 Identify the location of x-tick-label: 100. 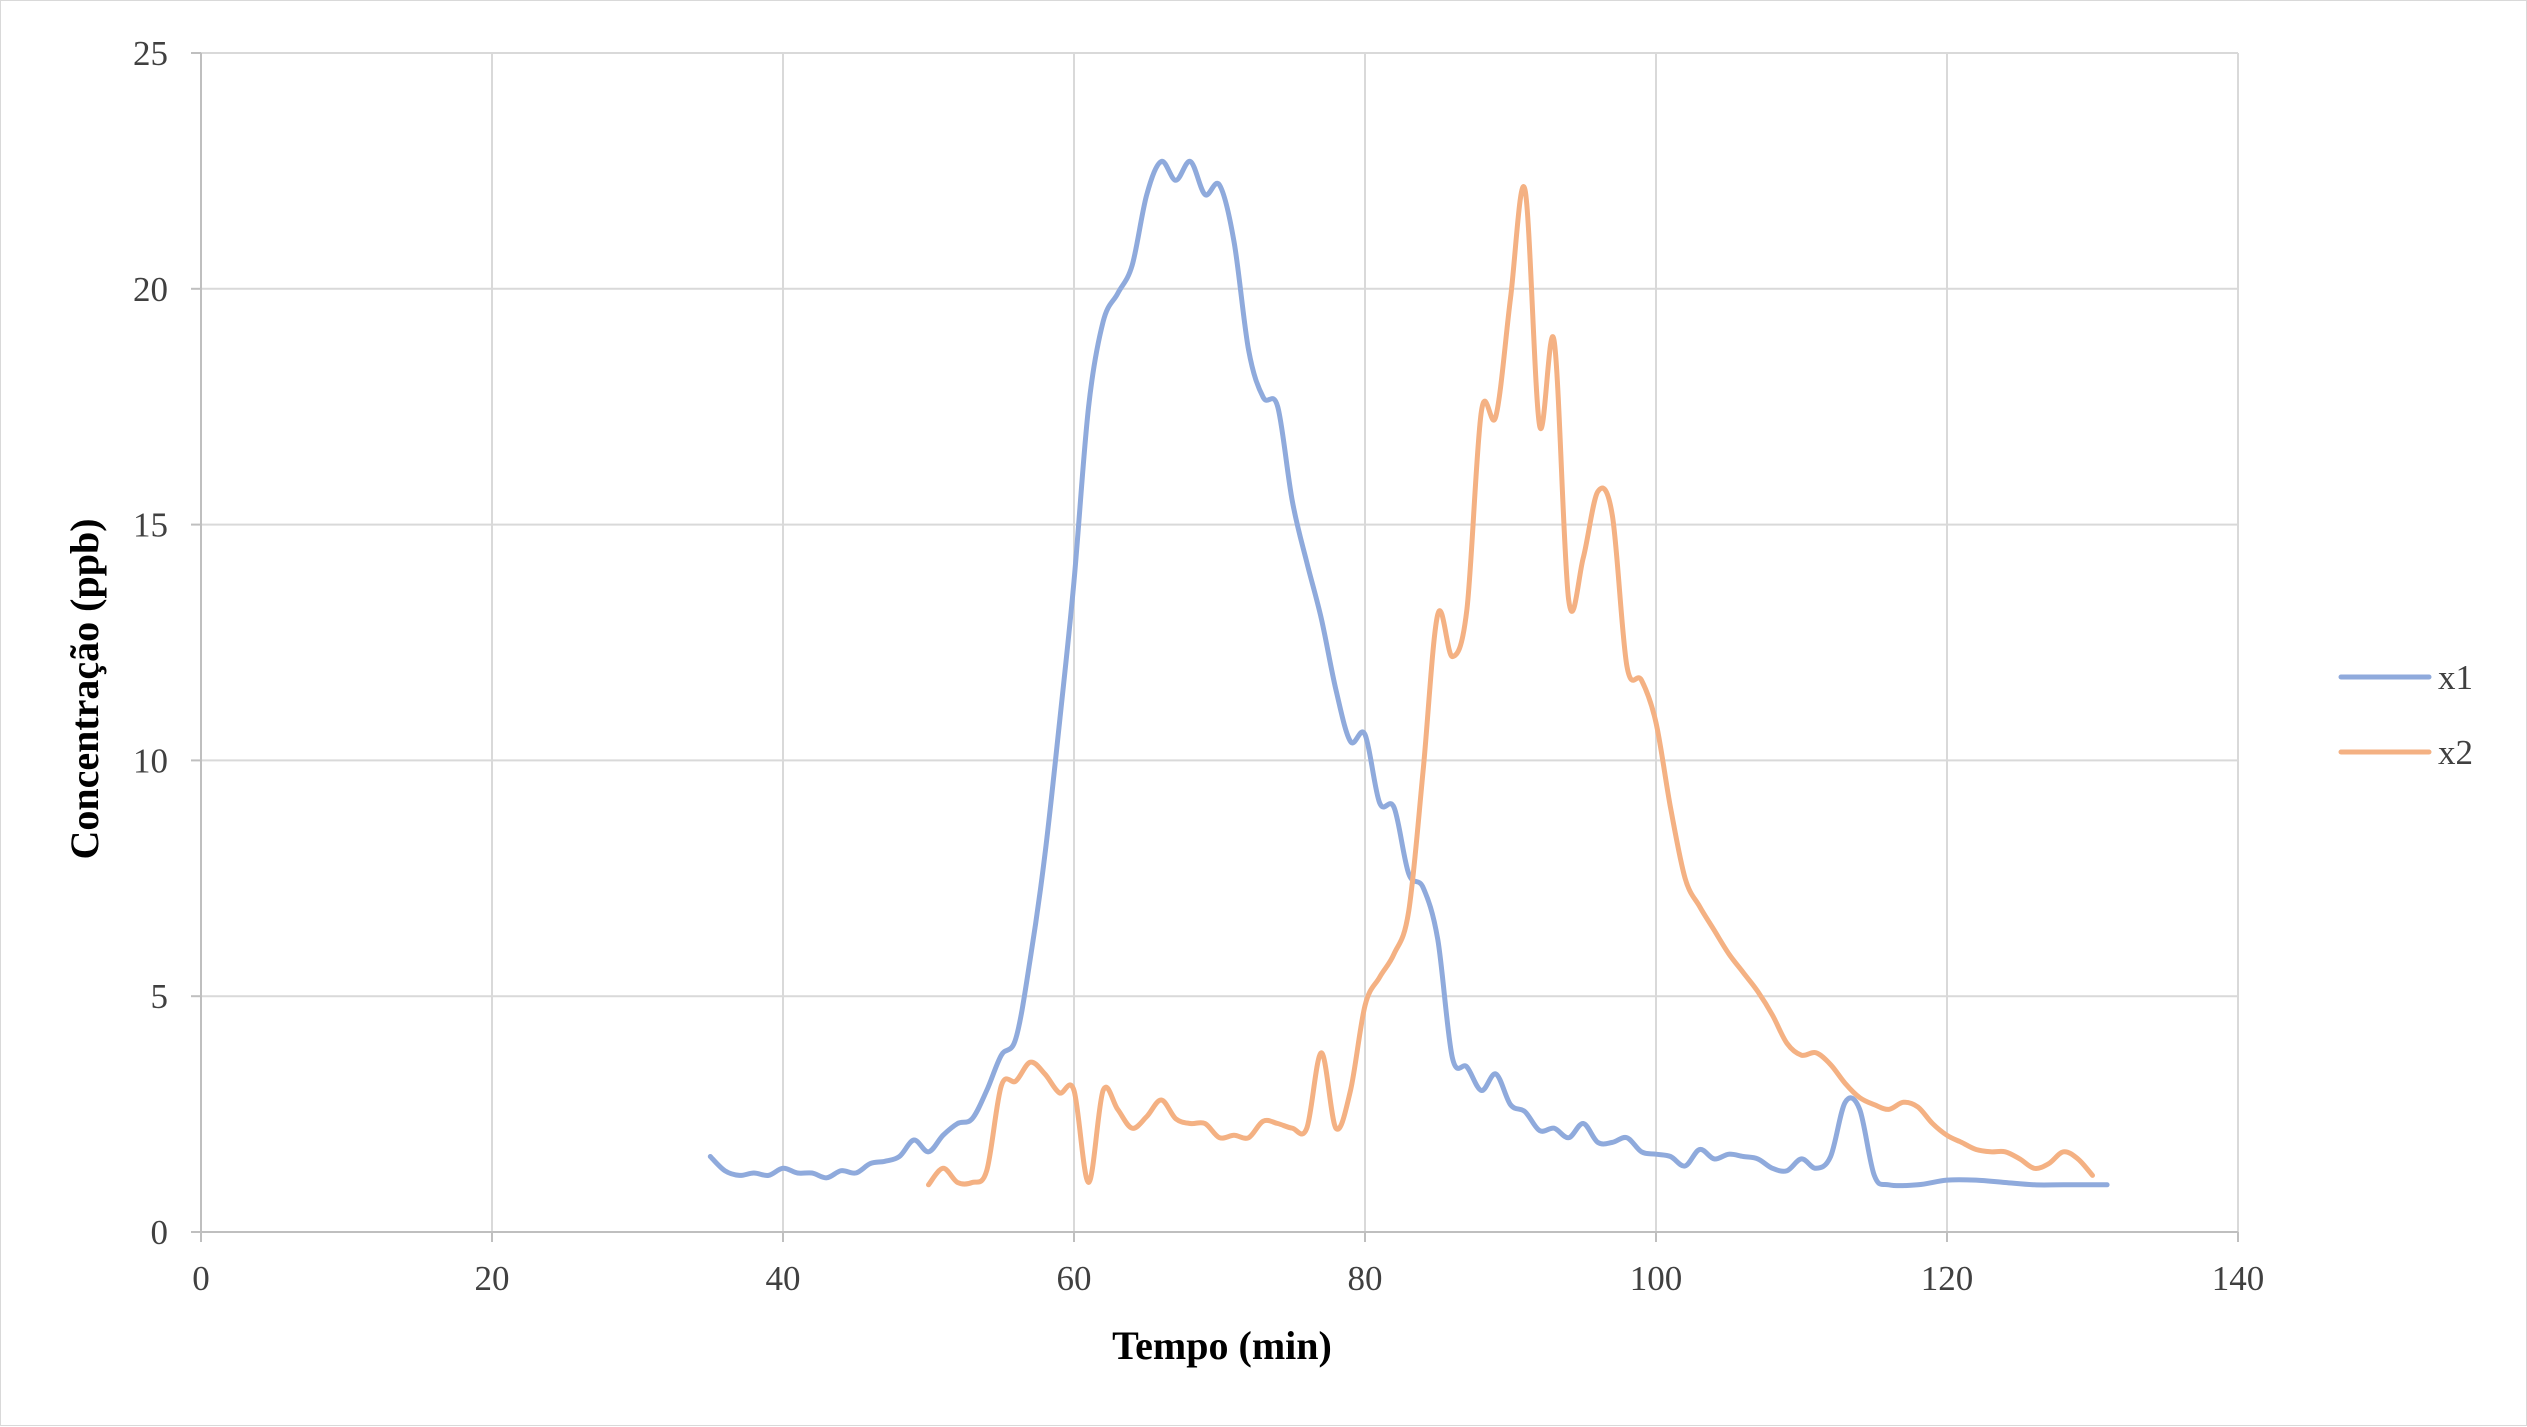
(1656, 1278).